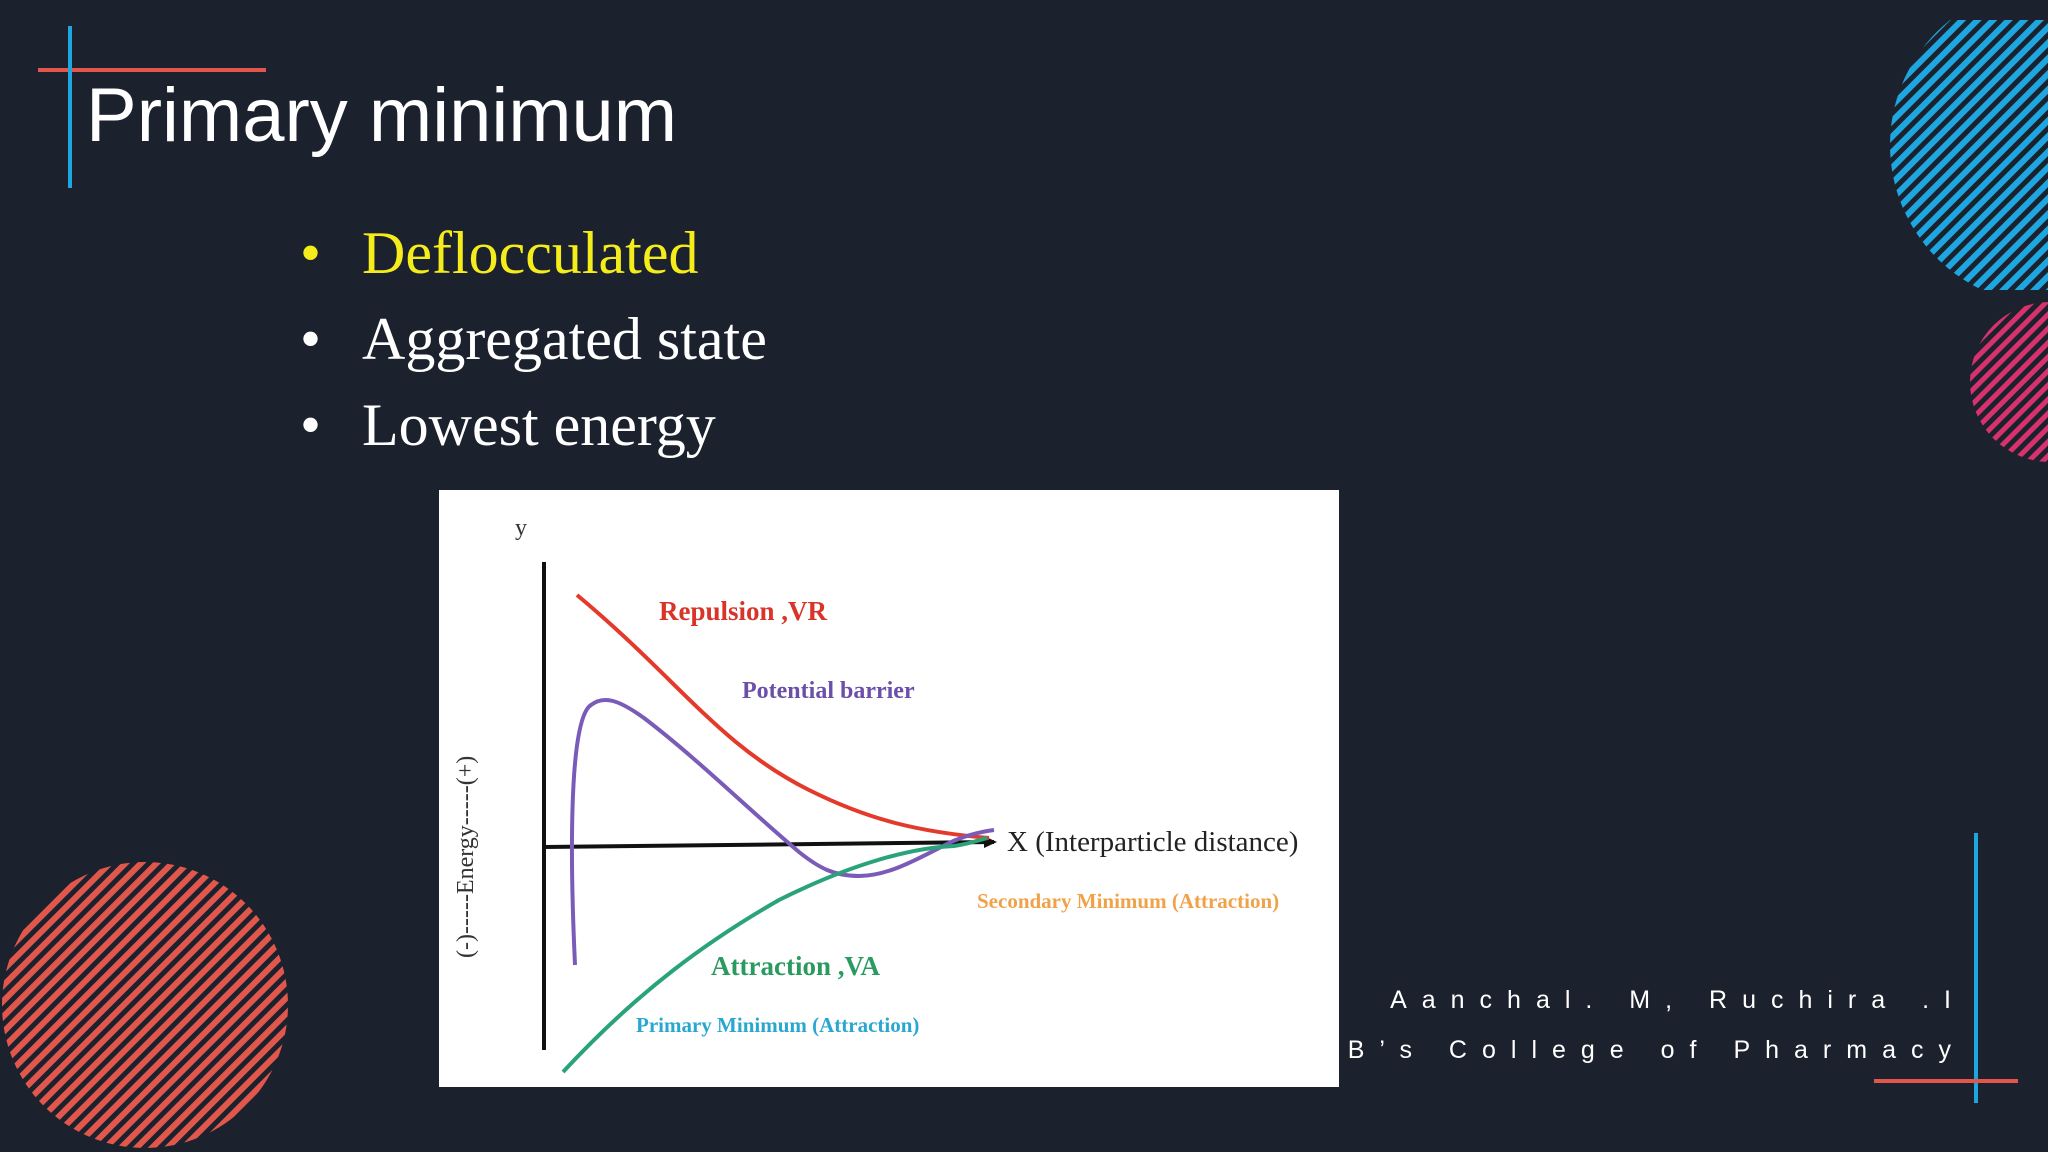  Describe the element at coordinates (152, 70) in the screenshot. I see `accent-line-red-top` at that location.